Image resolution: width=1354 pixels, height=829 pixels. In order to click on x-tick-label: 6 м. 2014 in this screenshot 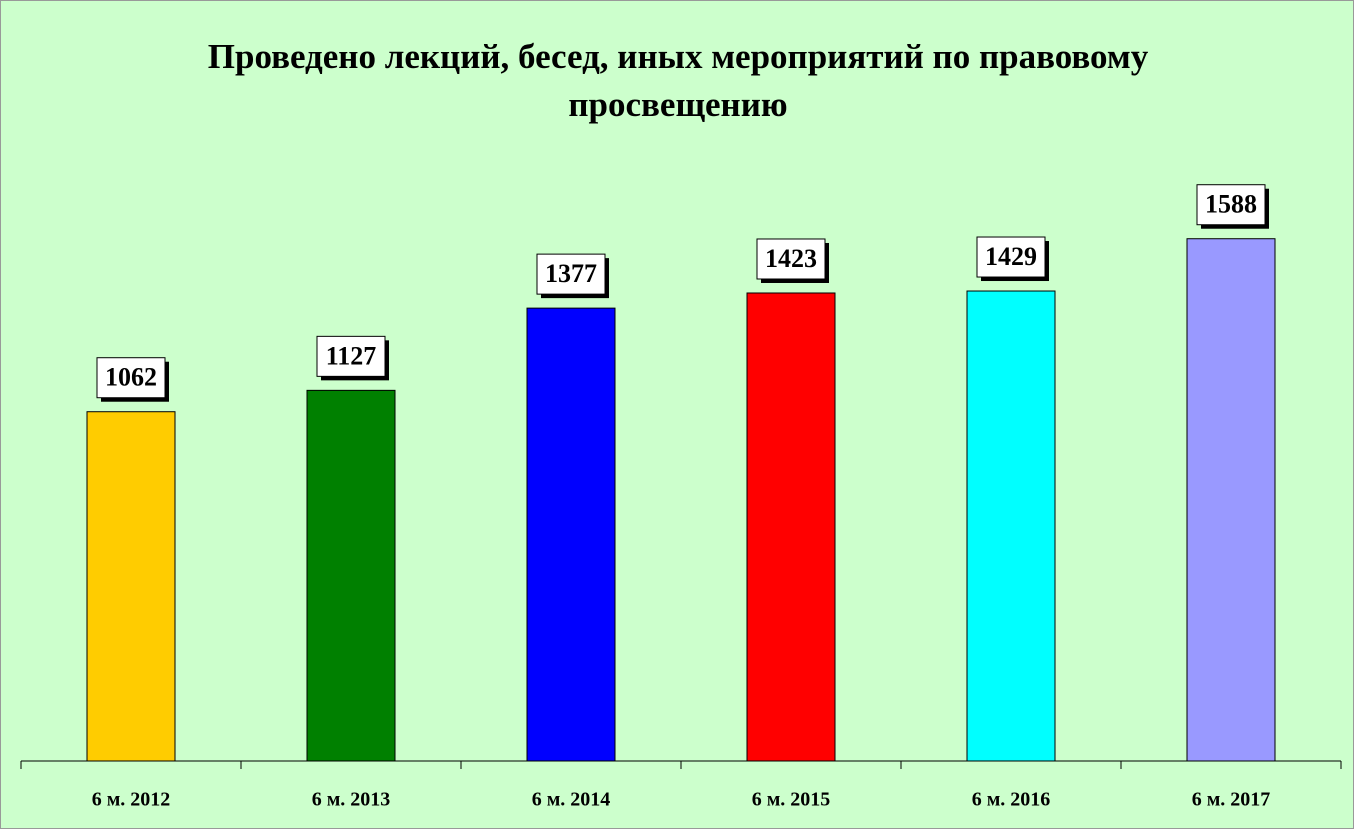, I will do `click(571, 800)`.